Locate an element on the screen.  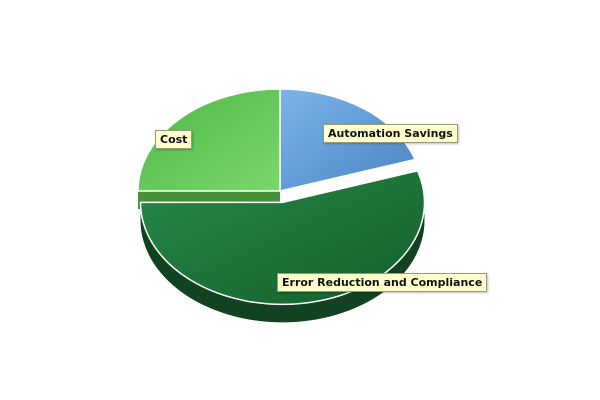
slice-label-error-reduction: Error Reduction and Compliance is located at coordinates (382, 282).